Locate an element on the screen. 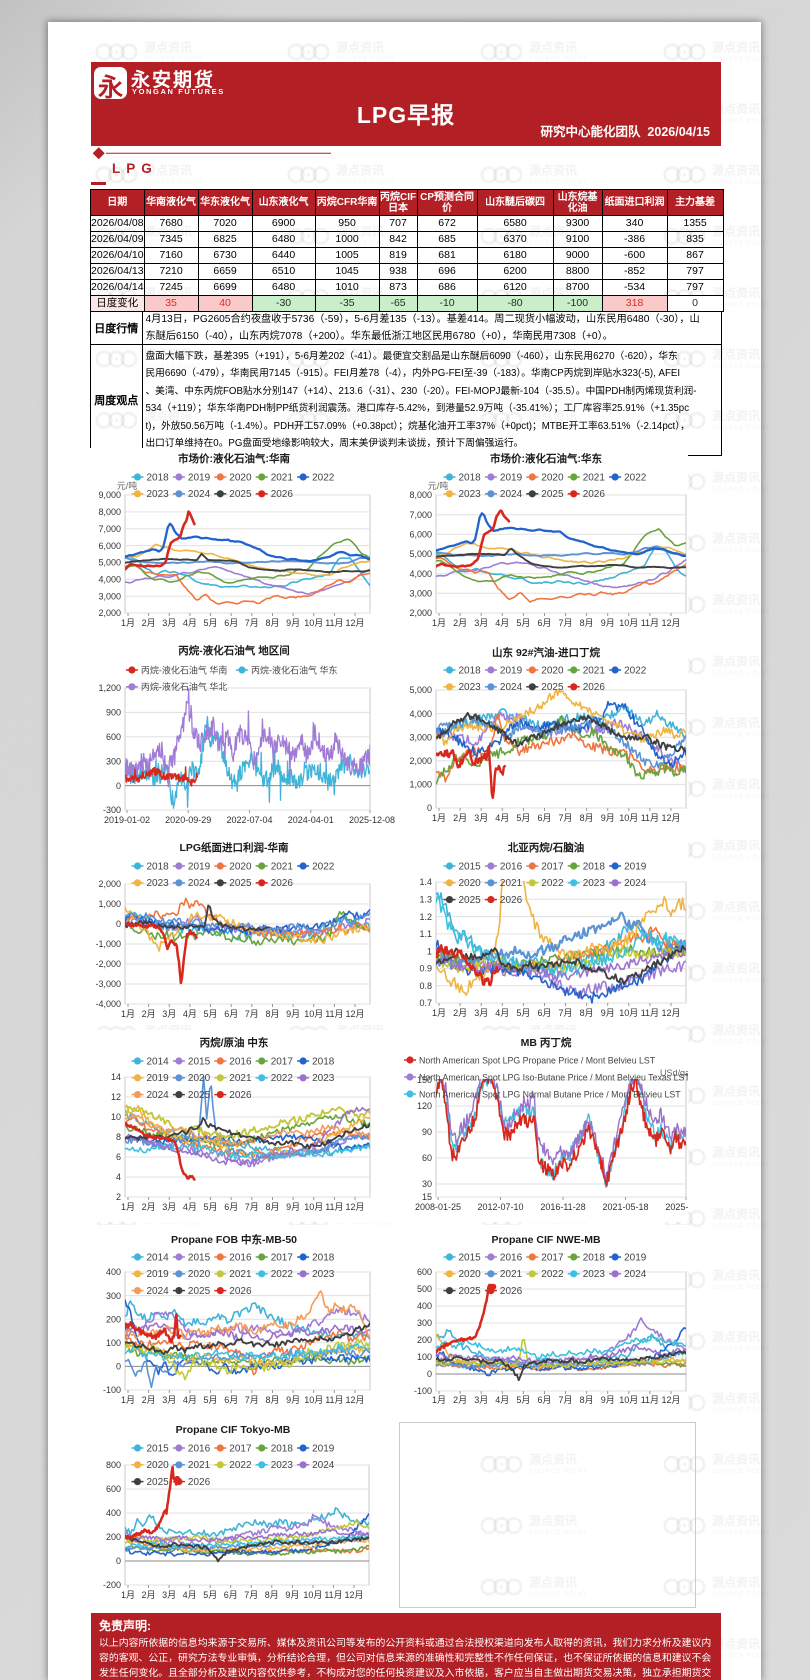 This screenshot has height=1680, width=810. svg-text: -200 is located at coordinates (112, 1585).